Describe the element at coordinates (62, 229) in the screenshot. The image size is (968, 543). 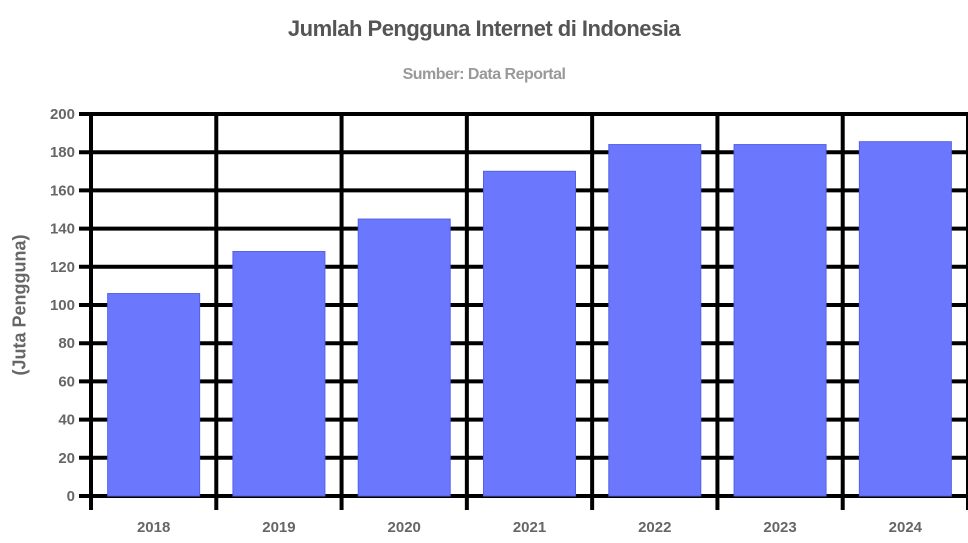
I see `y-tick-label: 140` at that location.